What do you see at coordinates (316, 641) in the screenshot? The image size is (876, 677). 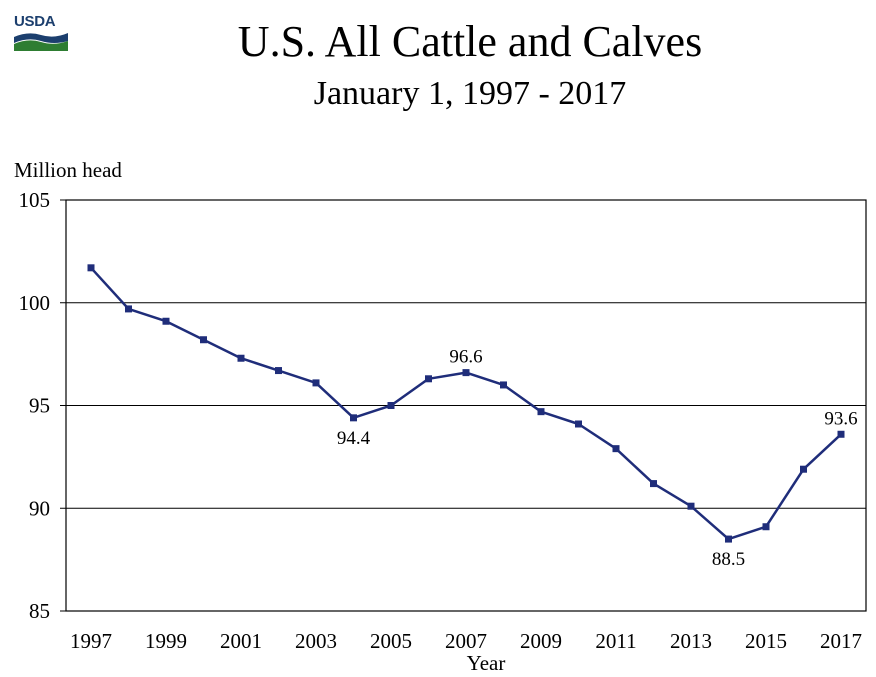 I see `x-tick-label: 2003` at bounding box center [316, 641].